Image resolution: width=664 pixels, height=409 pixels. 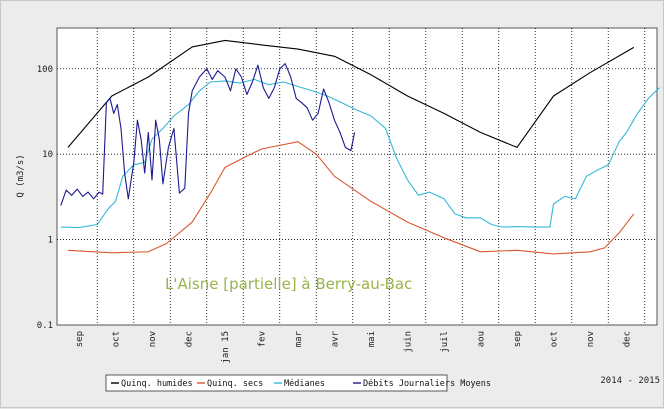 I want to click on legend-label: Quinq. secs, so click(x=235, y=384).